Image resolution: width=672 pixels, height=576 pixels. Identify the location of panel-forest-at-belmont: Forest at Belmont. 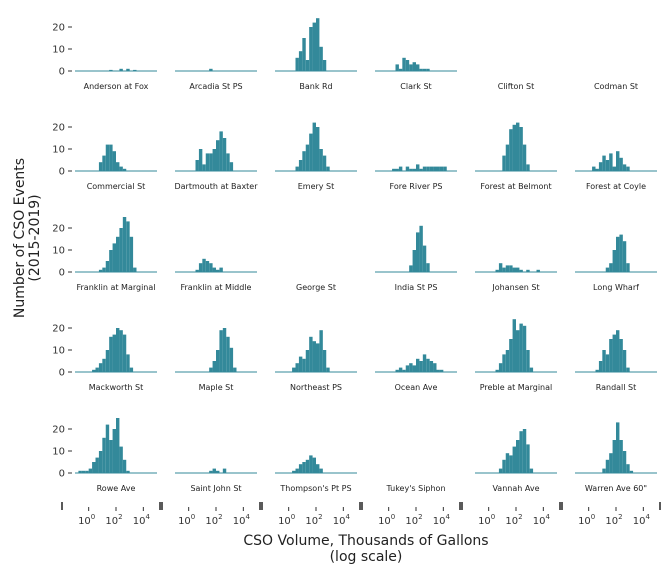
(516, 156).